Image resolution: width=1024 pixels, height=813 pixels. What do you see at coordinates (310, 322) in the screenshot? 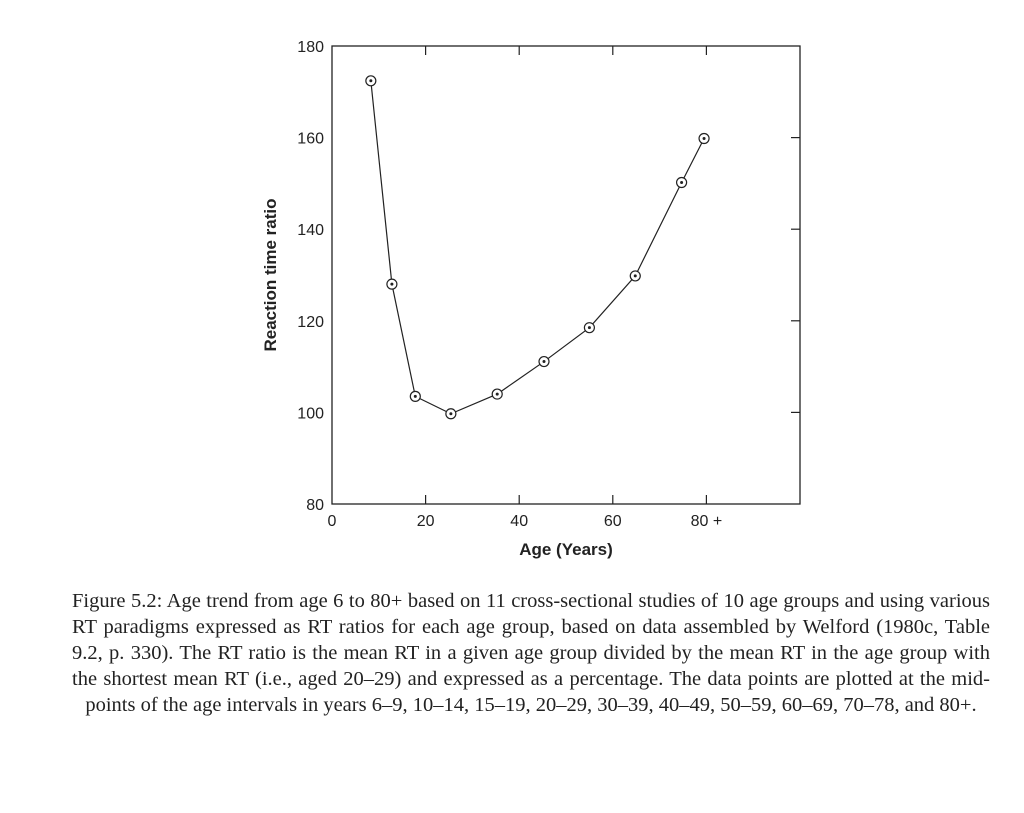
I see `y-tick-label: 120` at bounding box center [310, 322].